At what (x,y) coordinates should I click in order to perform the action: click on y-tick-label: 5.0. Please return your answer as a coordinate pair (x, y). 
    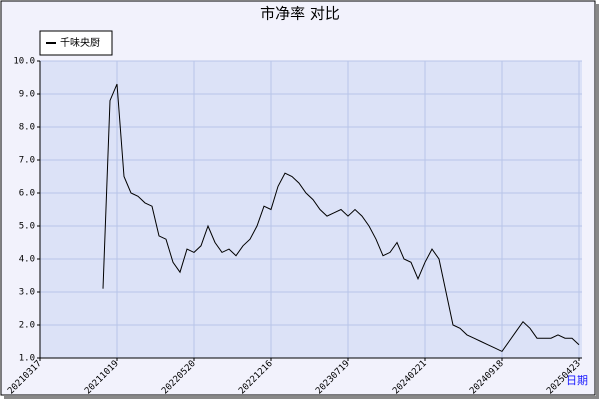
    Looking at the image, I should click on (27, 227).